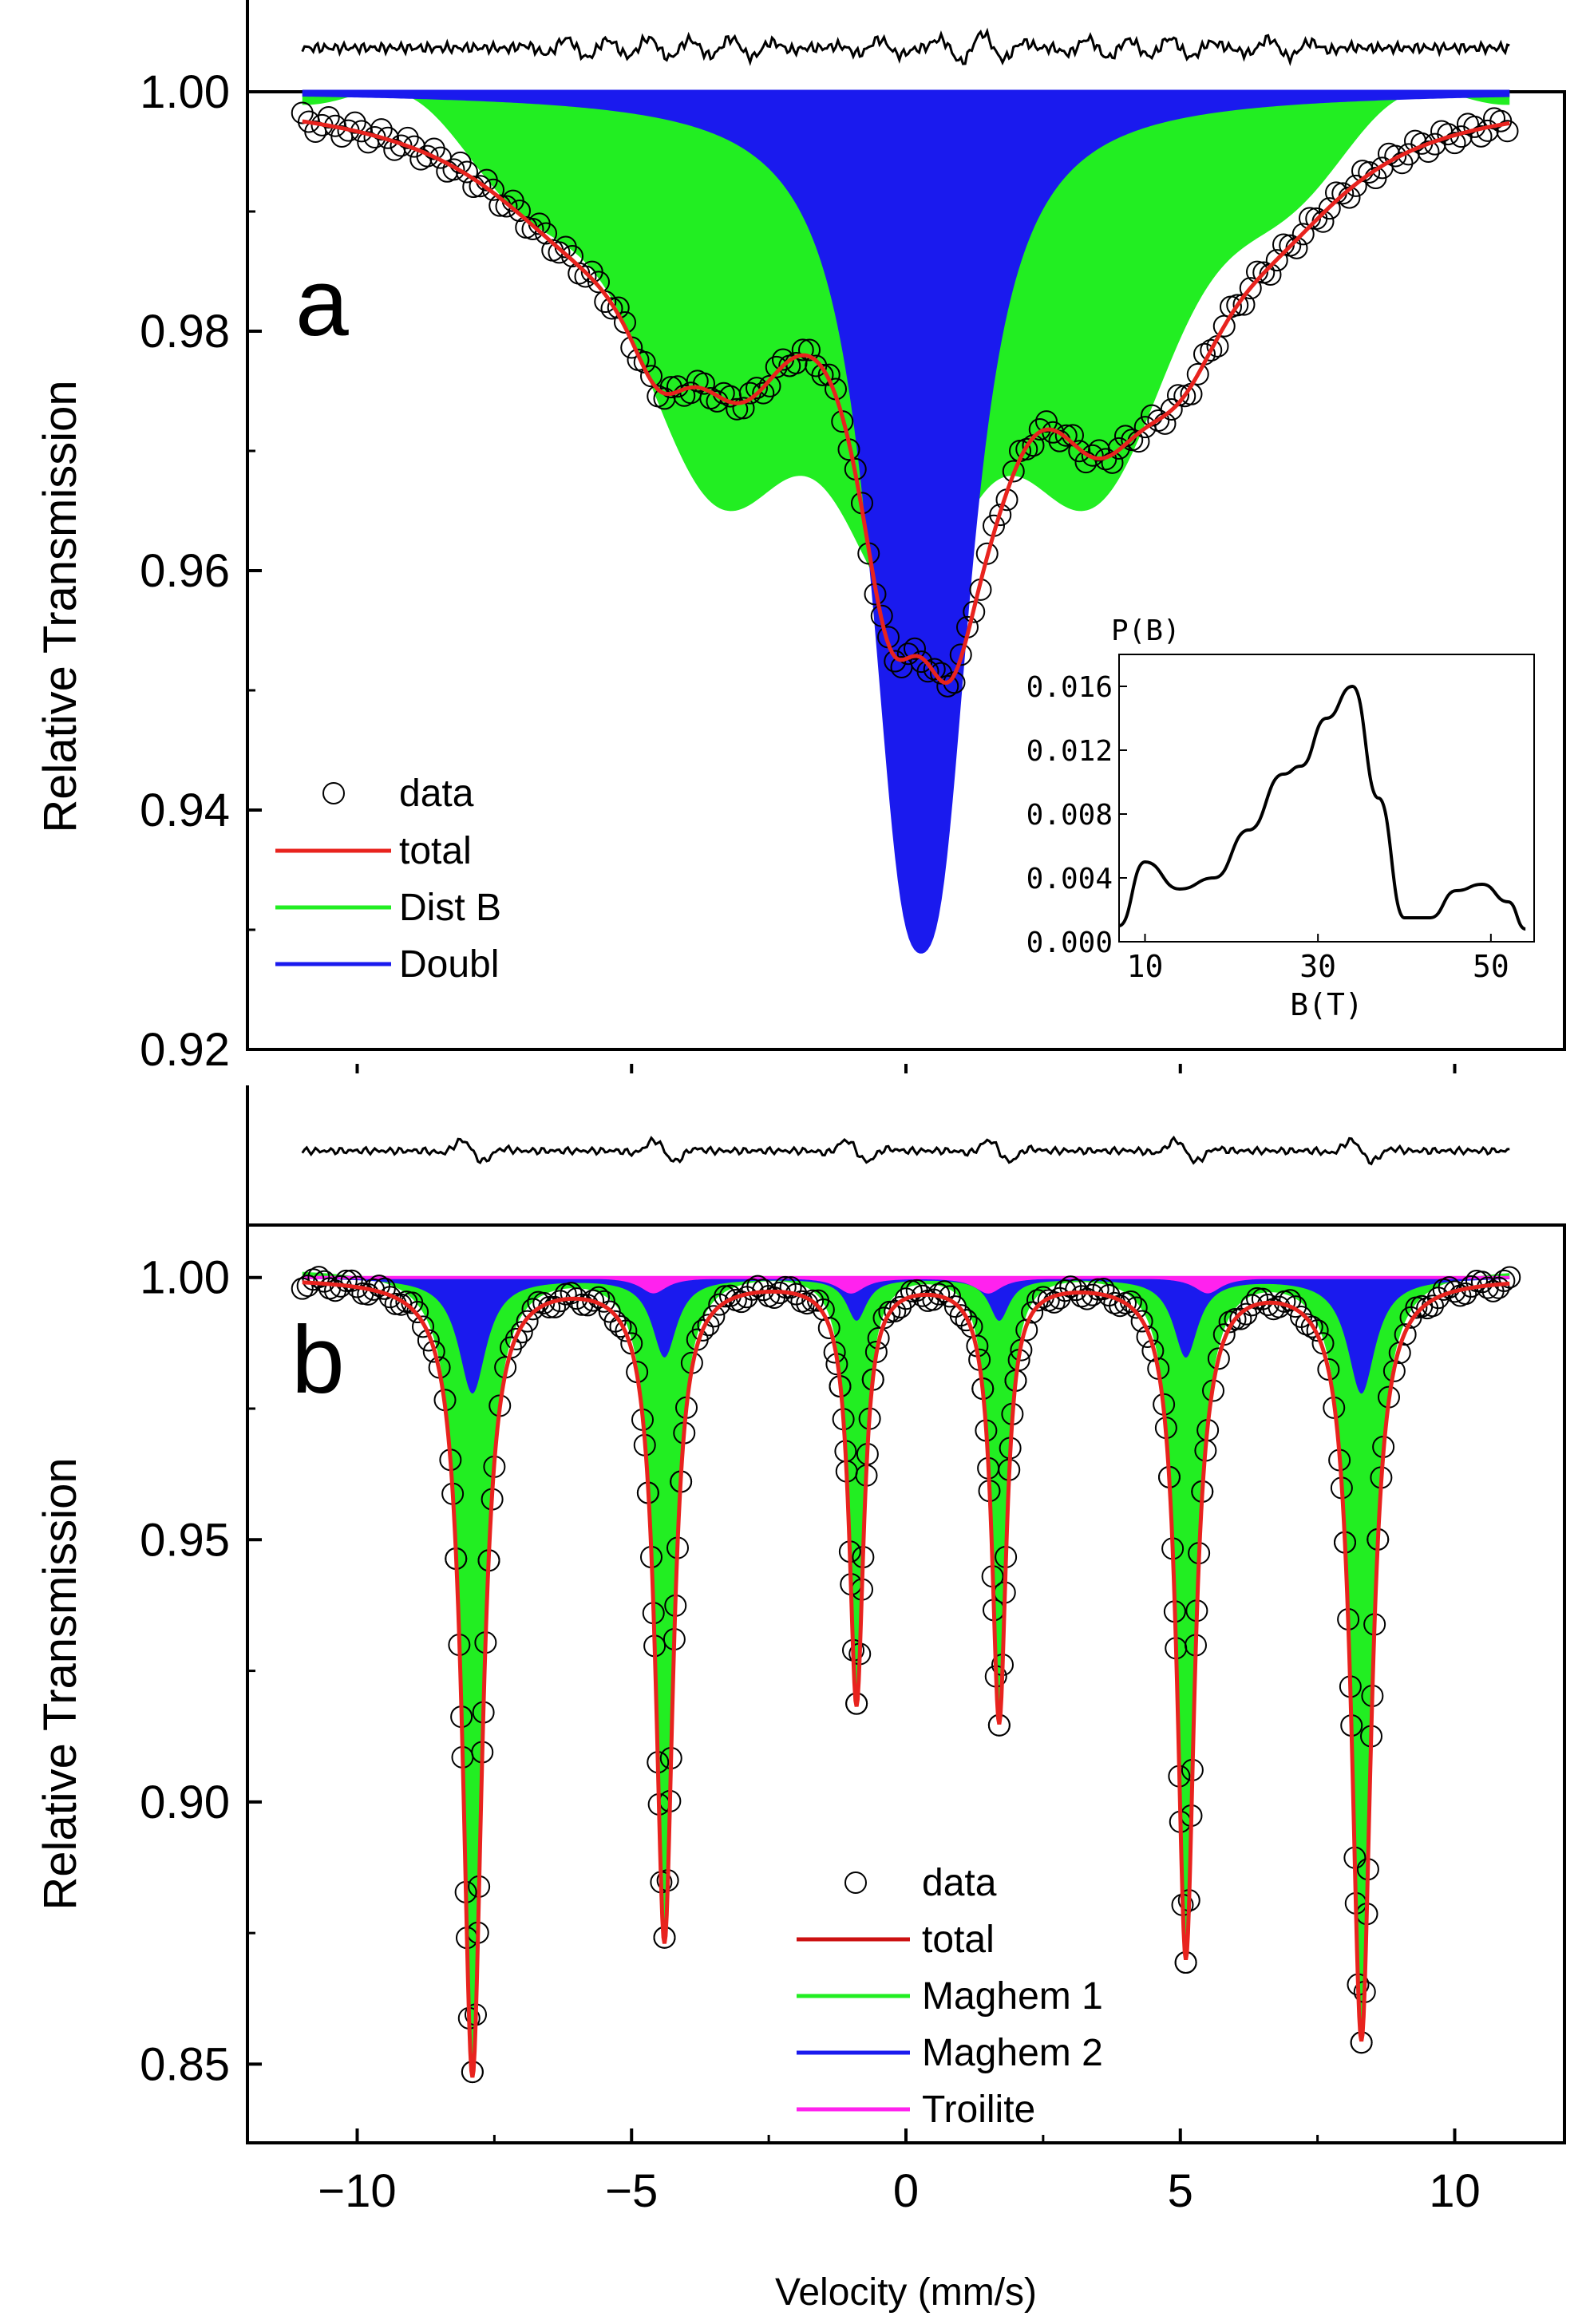 Image resolution: width=1590 pixels, height=2324 pixels. Describe the element at coordinates (322, 303) in the screenshot. I see `panel-label-a: a` at that location.